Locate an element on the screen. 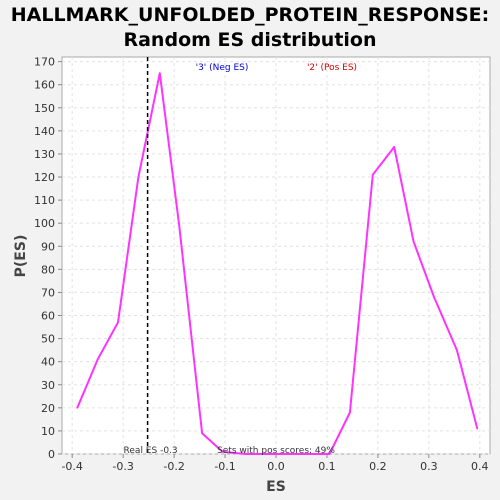  y-tick-label: 160 is located at coordinates (44, 85).